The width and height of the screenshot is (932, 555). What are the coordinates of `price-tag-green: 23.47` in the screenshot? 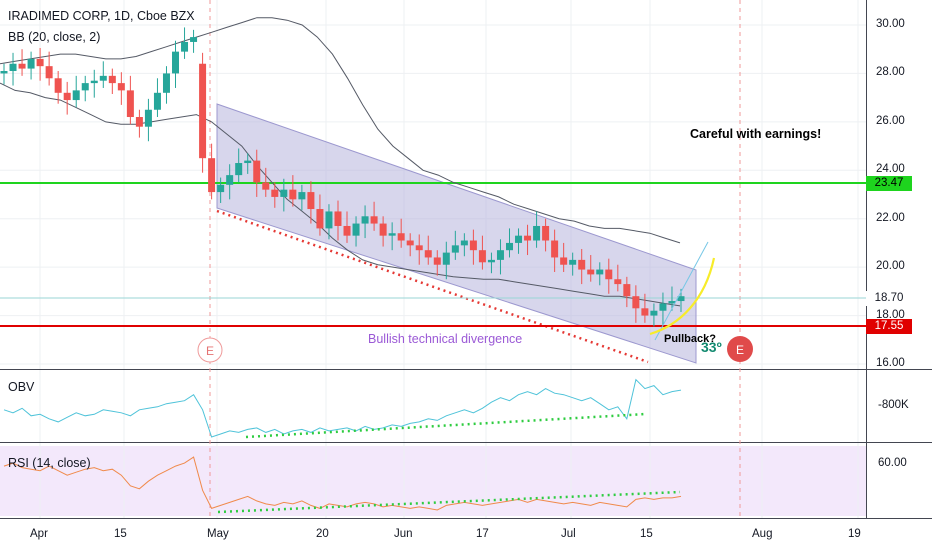 It's located at (889, 183).